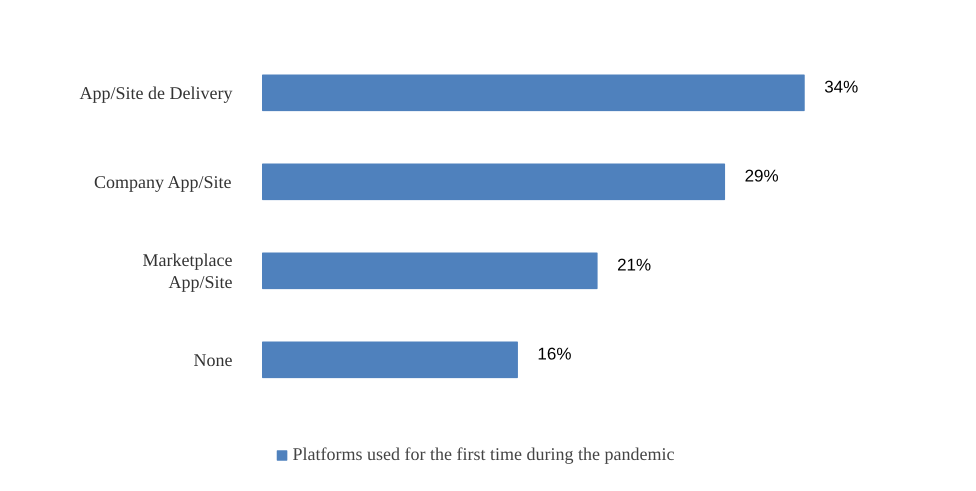 The height and width of the screenshot is (491, 976). What do you see at coordinates (187, 271) in the screenshot?
I see `y-tick-label: Marketplace App/Site` at bounding box center [187, 271].